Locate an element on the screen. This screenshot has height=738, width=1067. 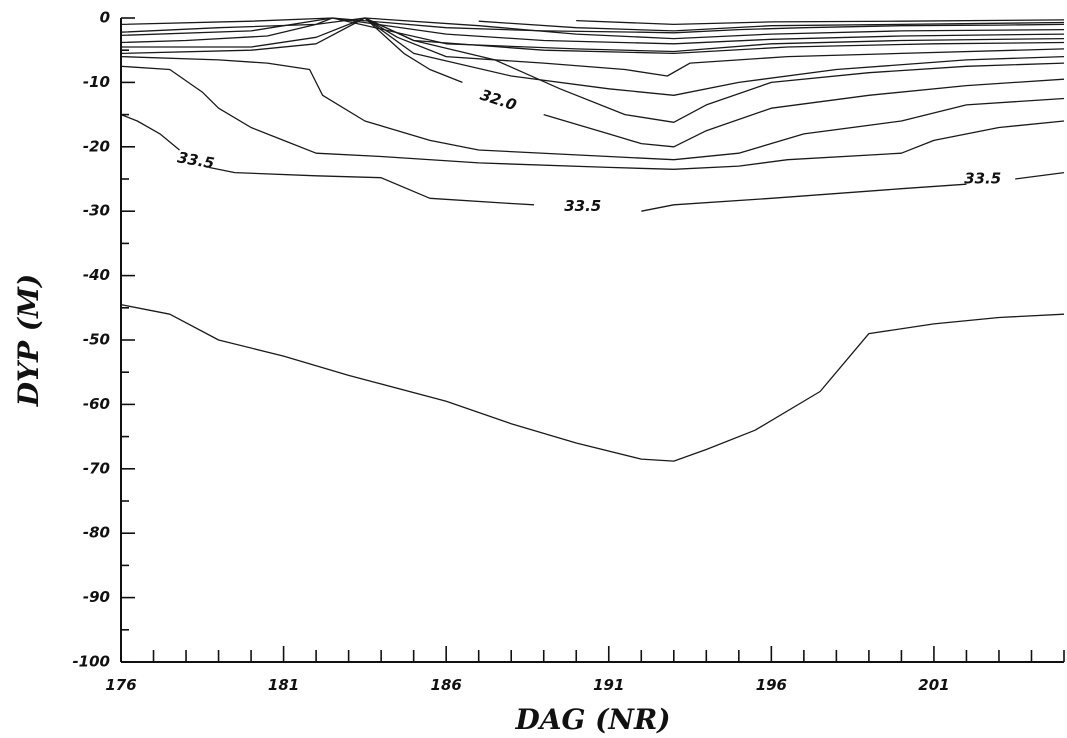
contour-label-1: 32.0 is located at coordinates (498, 100).